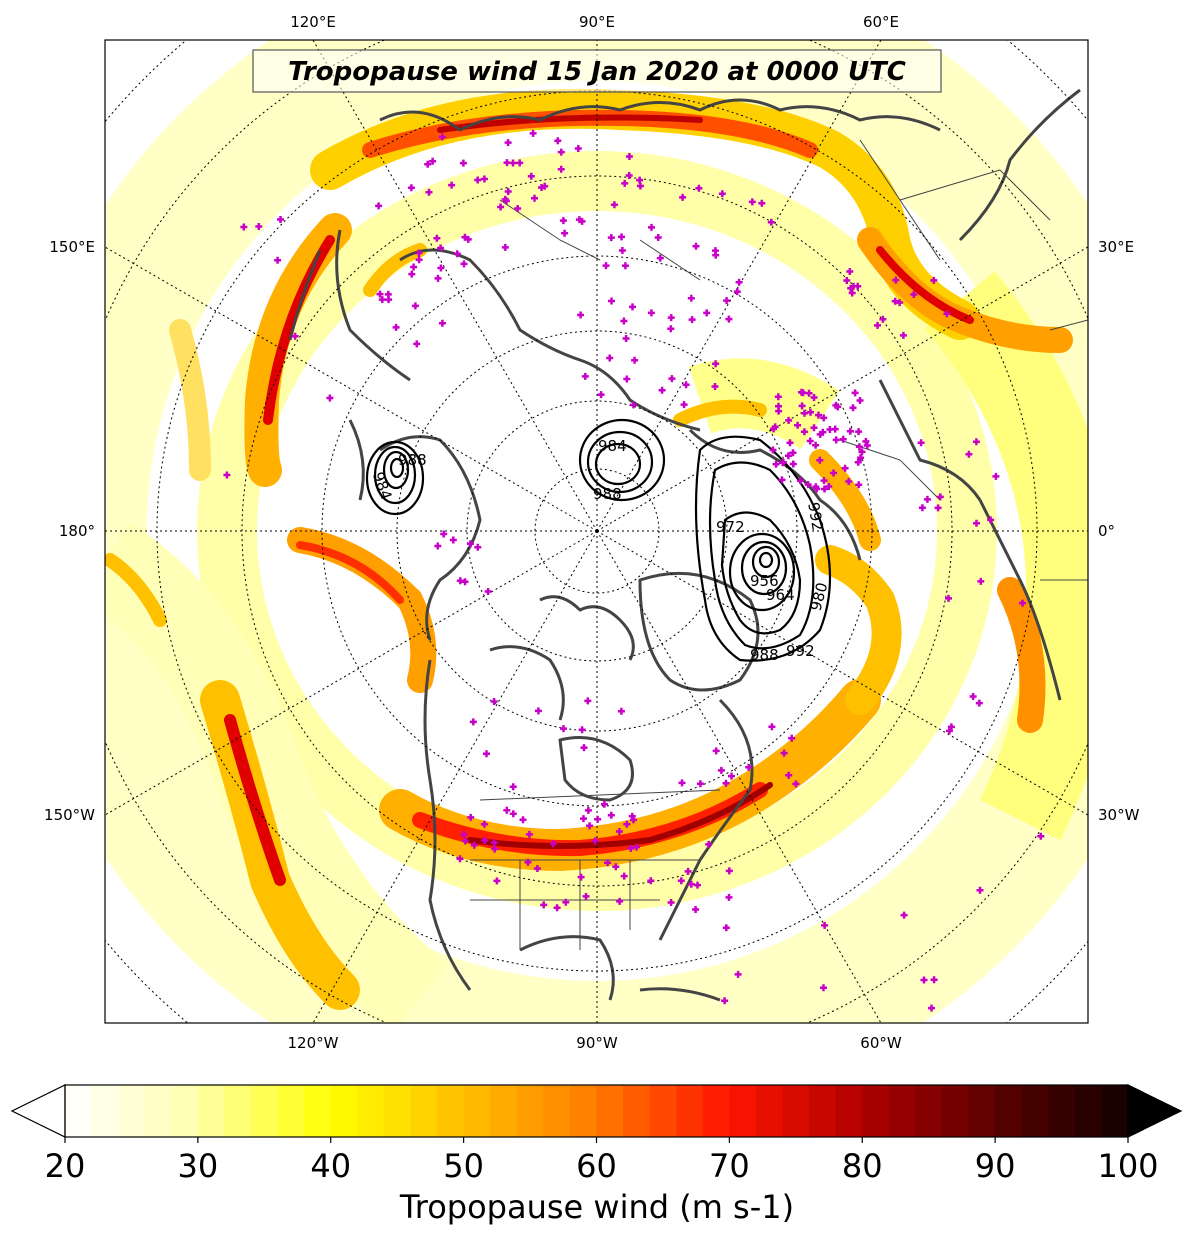 The width and height of the screenshot is (1192, 1238). What do you see at coordinates (72, 247) in the screenshot?
I see `lon-label-left: 150°E` at bounding box center [72, 247].